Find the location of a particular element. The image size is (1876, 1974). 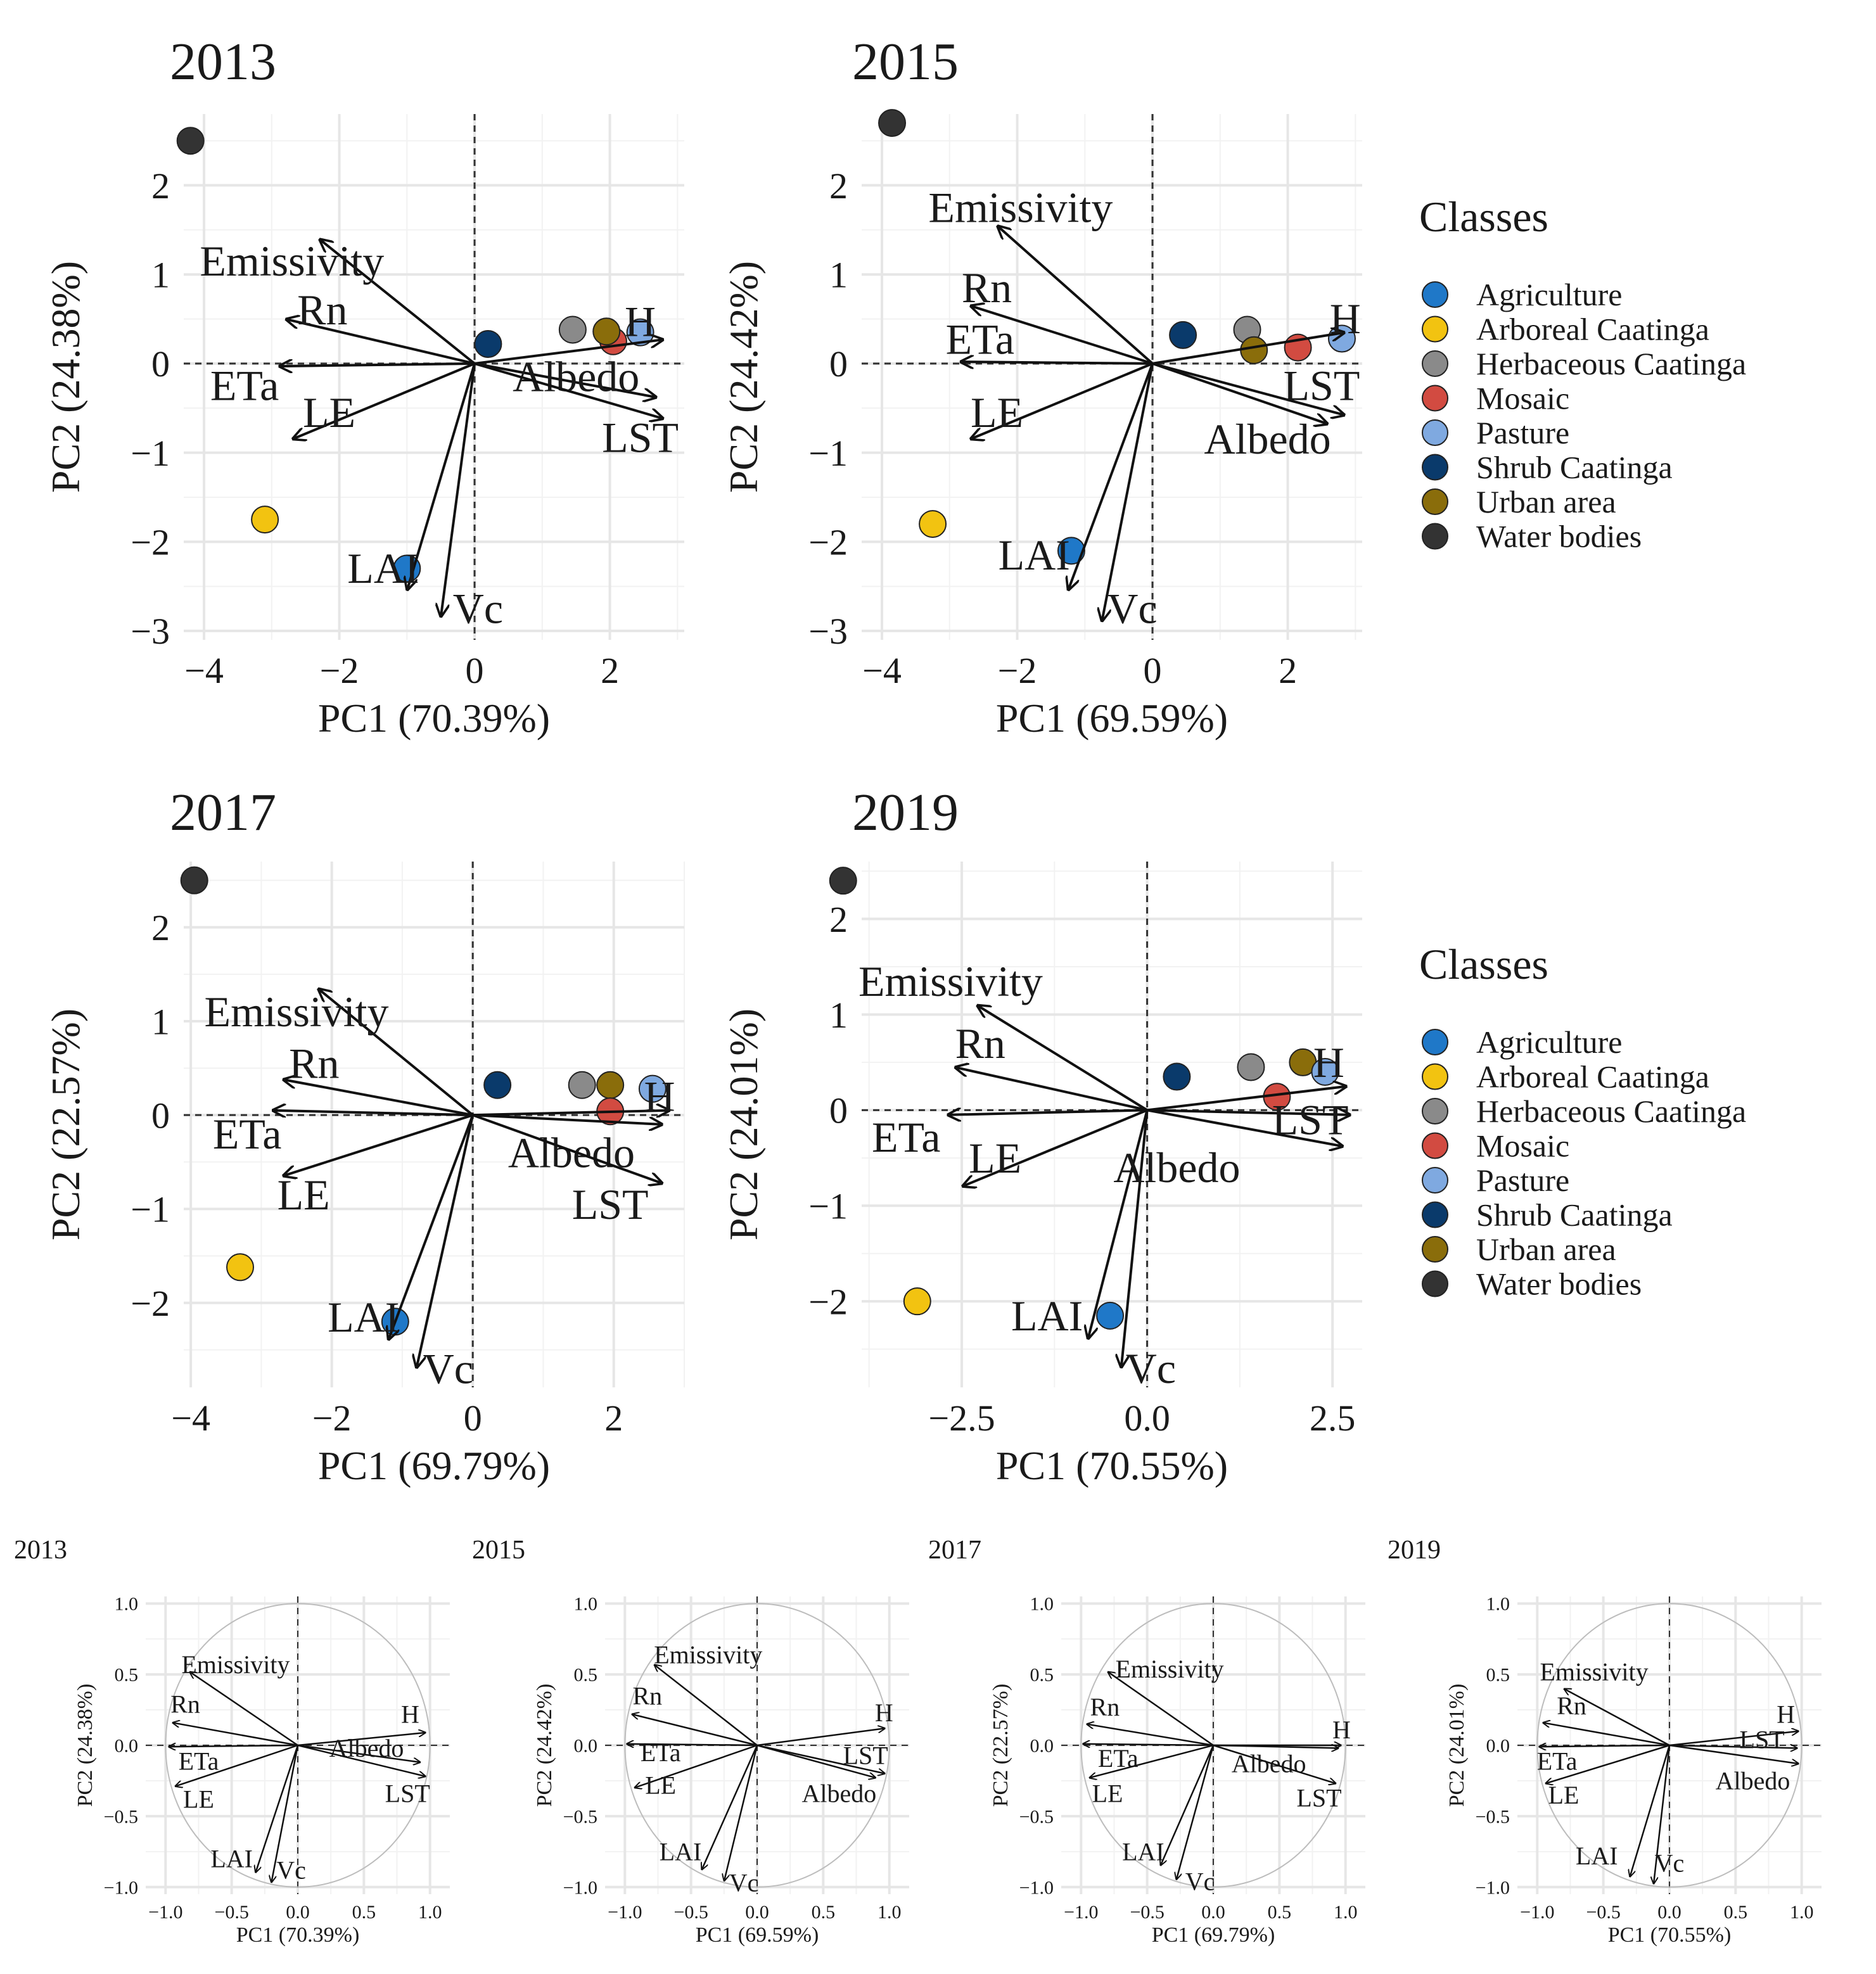

point-agriculture is located at coordinates (1071, 551).